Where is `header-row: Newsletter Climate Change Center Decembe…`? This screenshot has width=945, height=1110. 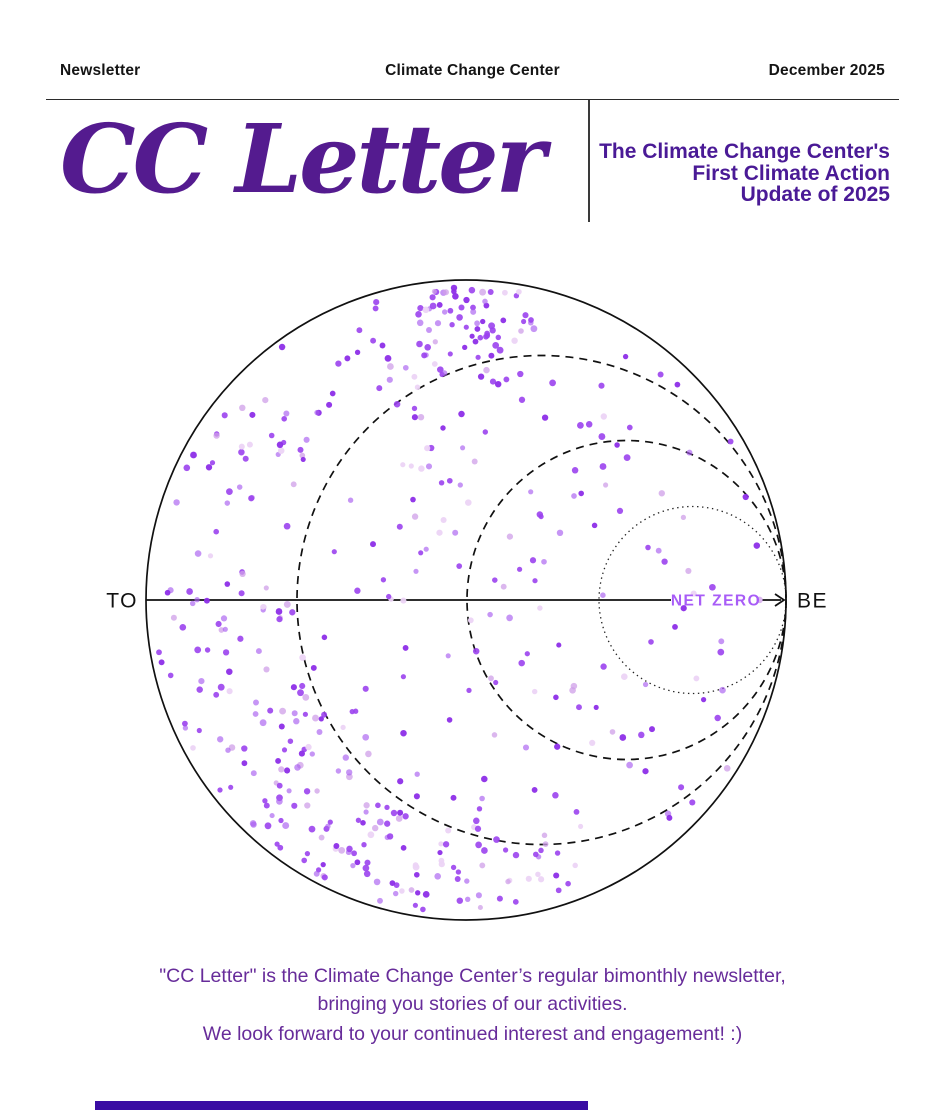 header-row: Newsletter Climate Change Center Decembe… is located at coordinates (472, 71).